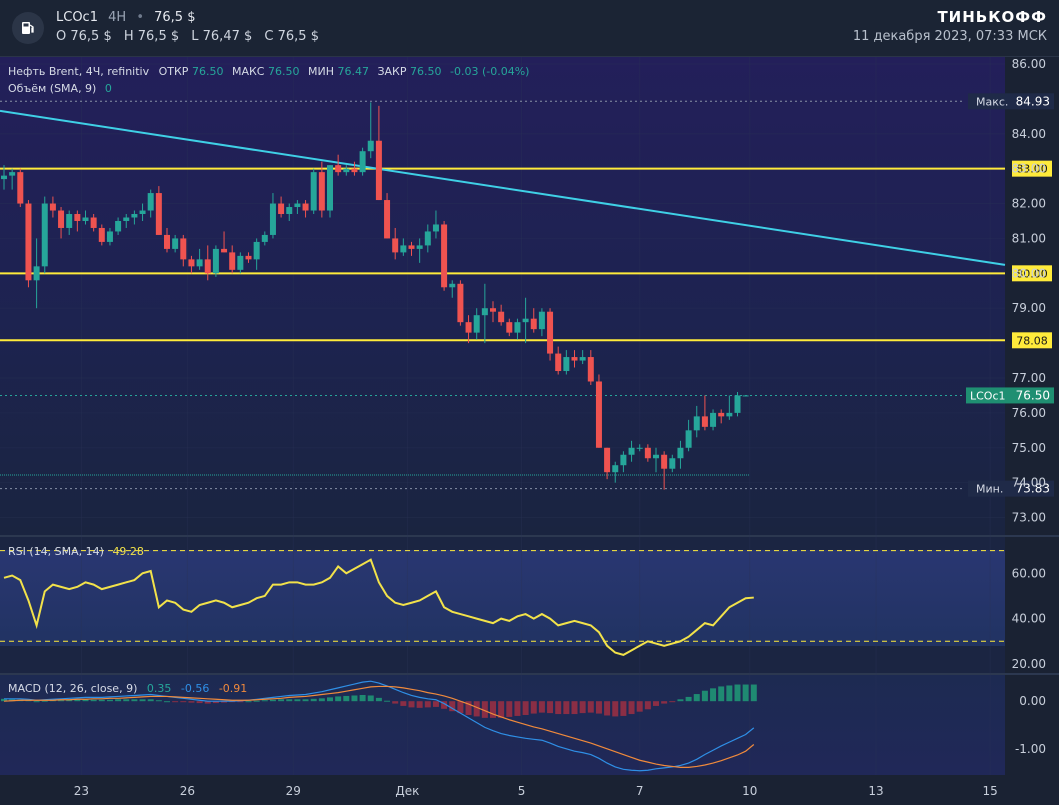 This screenshot has width=1059, height=805. What do you see at coordinates (195, 688) in the screenshot?
I see `legend-macd-v2: -0.56` at bounding box center [195, 688].